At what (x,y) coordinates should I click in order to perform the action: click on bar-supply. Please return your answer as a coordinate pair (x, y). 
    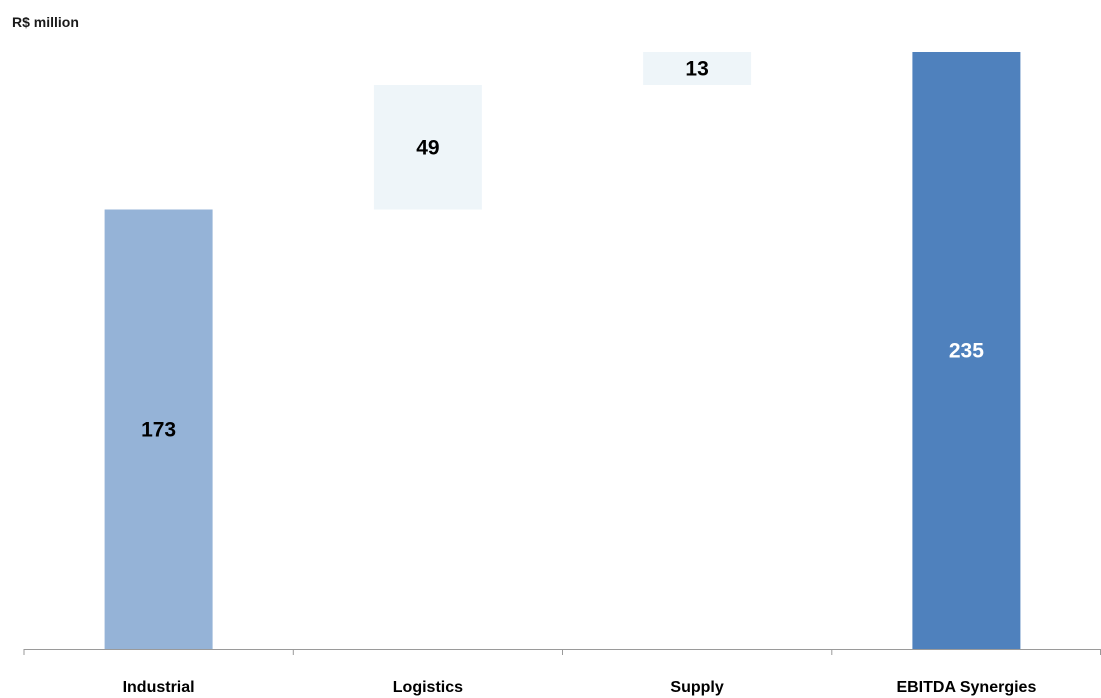
    Looking at the image, I should click on (697, 68).